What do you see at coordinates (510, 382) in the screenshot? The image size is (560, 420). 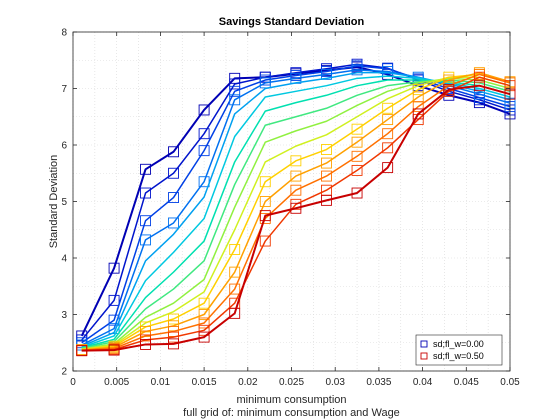 I see `x-tick-label: 0.05` at bounding box center [510, 382].